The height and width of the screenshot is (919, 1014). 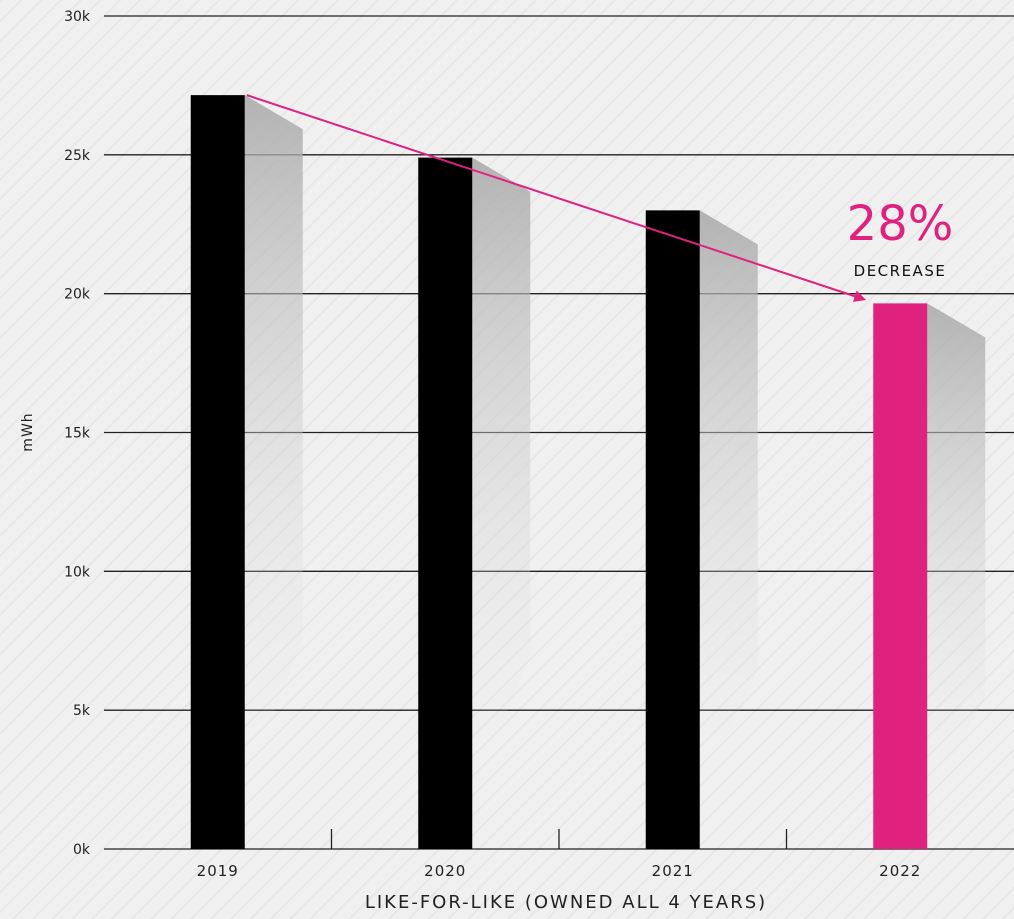 What do you see at coordinates (218, 871) in the screenshot?
I see `x-tick-label: 2019` at bounding box center [218, 871].